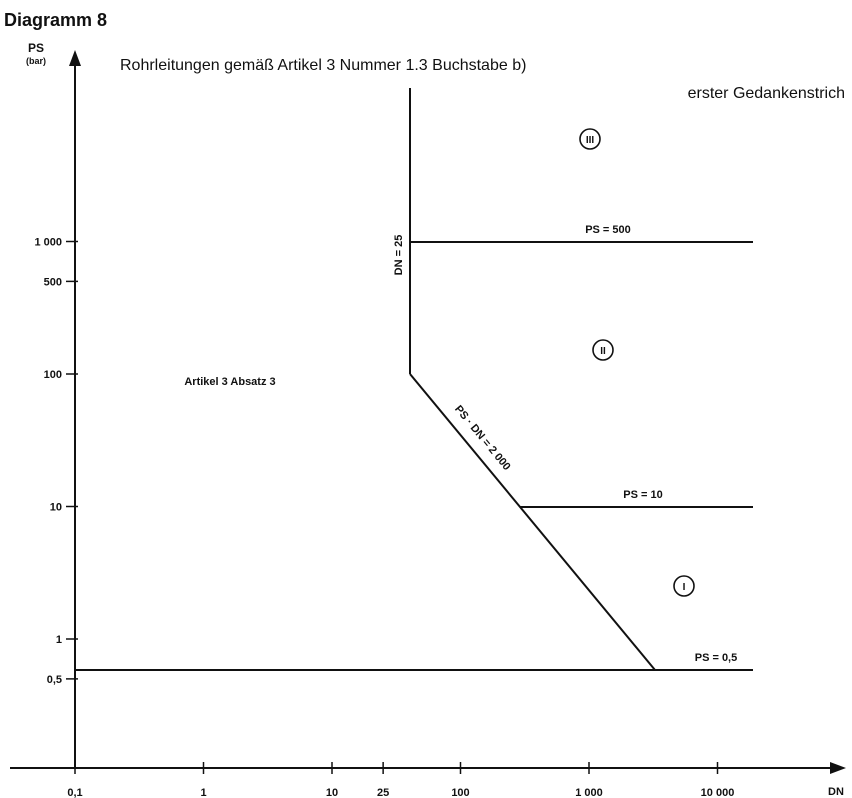  I want to click on x-tick-label: 0,1, so click(74, 792).